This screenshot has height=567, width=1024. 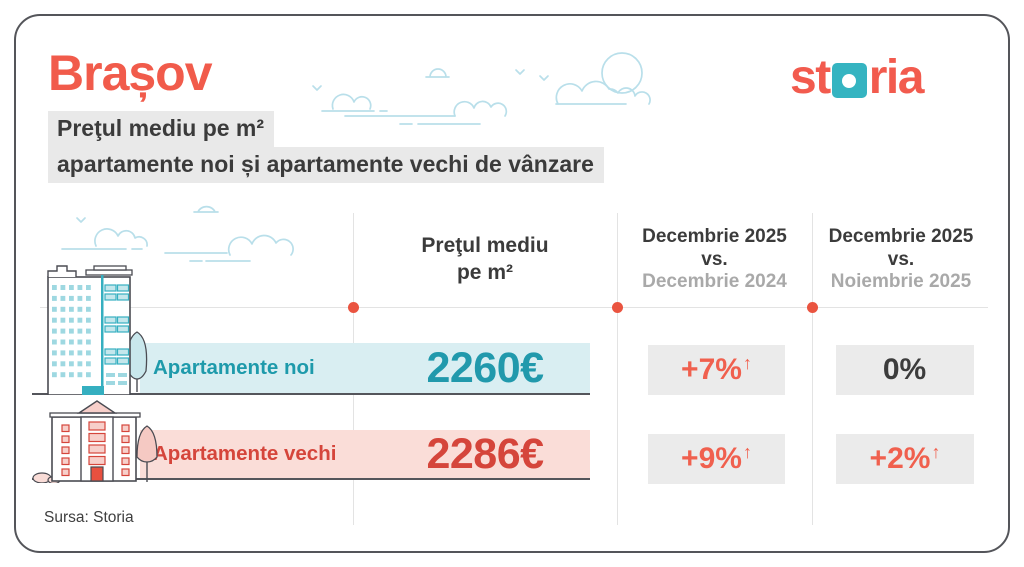 What do you see at coordinates (849, 80) in the screenshot?
I see `logo-o-icon` at bounding box center [849, 80].